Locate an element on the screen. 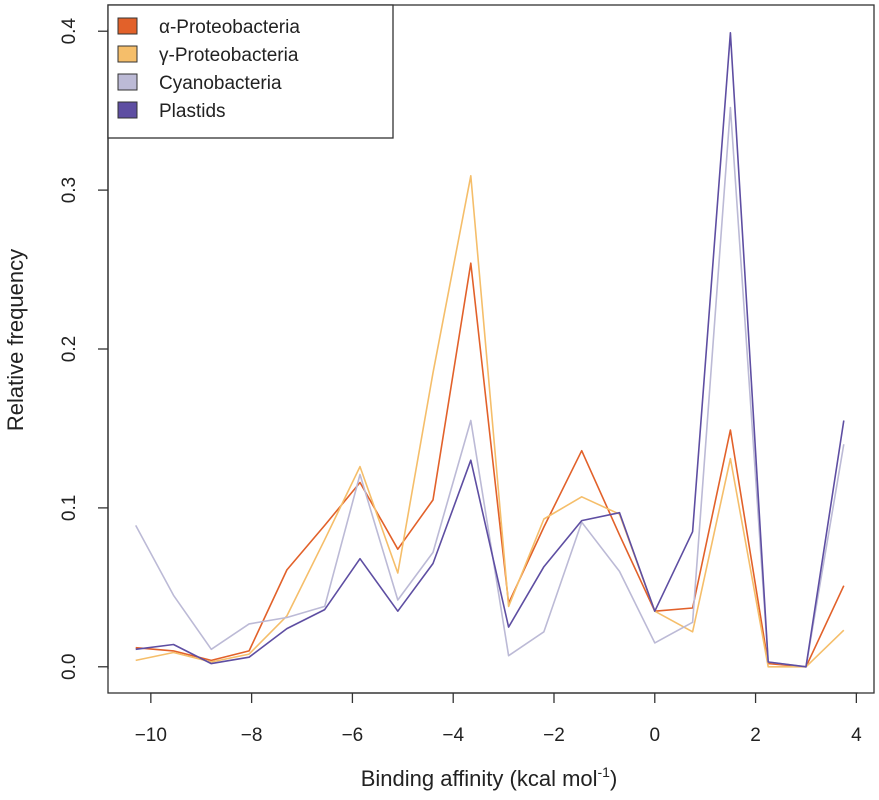 The width and height of the screenshot is (879, 800). x-axis-title-superscript: -1 is located at coordinates (604, 772).